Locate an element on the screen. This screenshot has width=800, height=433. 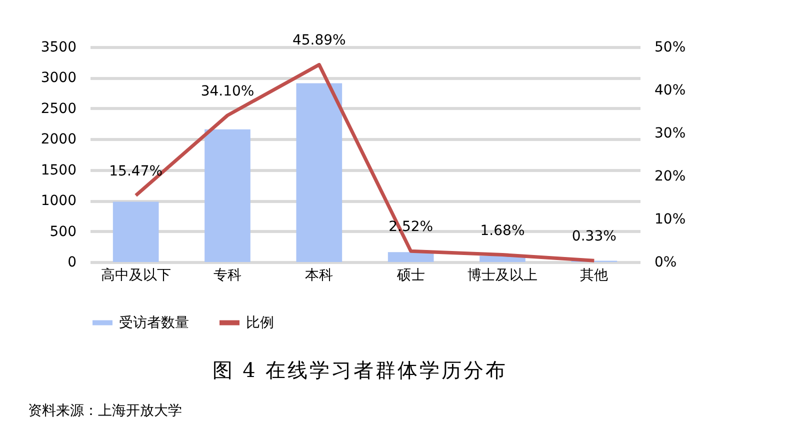
y2-tick-label: 0% is located at coordinates (665, 262).